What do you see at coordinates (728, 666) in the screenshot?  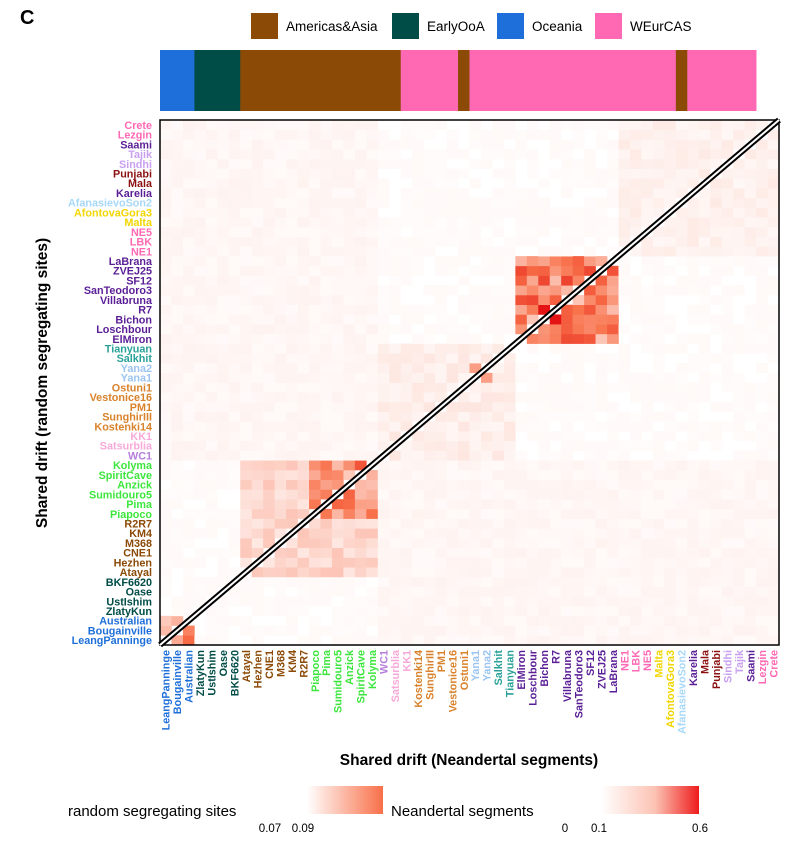 I see `x-tick-sindhi: Sindhi` at bounding box center [728, 666].